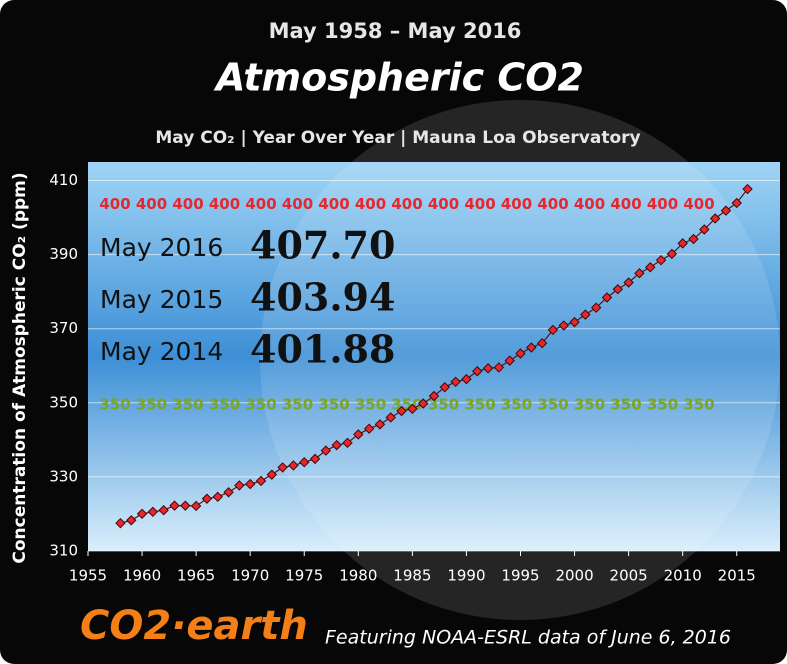  Describe the element at coordinates (142, 576) in the screenshot. I see `x-tick-label: 1960` at that location.